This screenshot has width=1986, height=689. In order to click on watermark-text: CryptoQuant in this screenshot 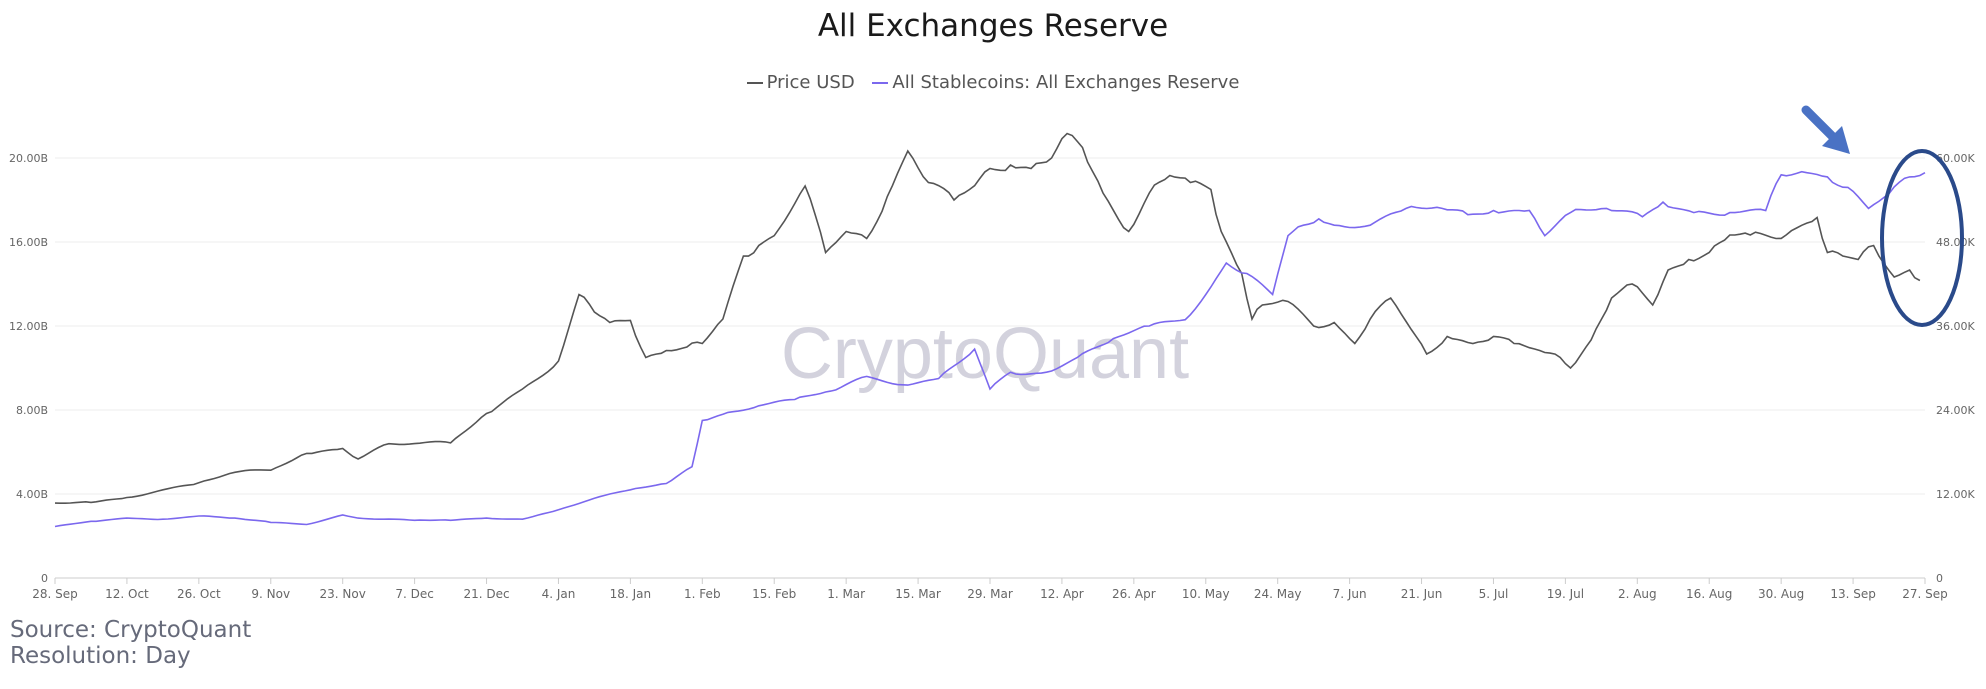, I will do `click(985, 354)`.